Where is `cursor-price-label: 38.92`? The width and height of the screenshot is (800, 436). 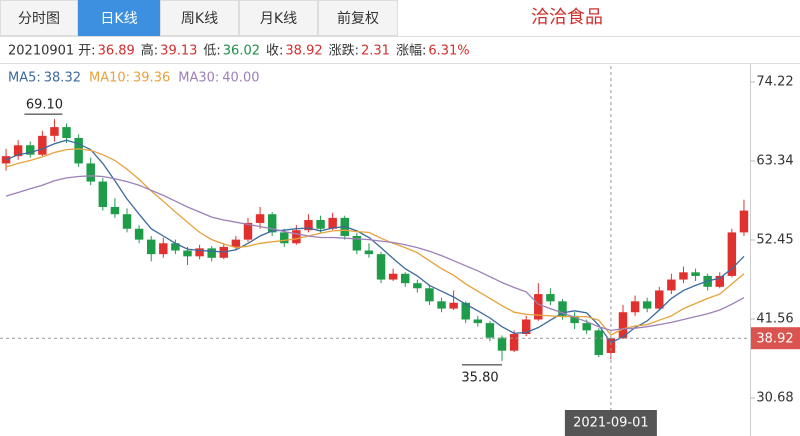 cursor-price-label: 38.92 is located at coordinates (774, 339).